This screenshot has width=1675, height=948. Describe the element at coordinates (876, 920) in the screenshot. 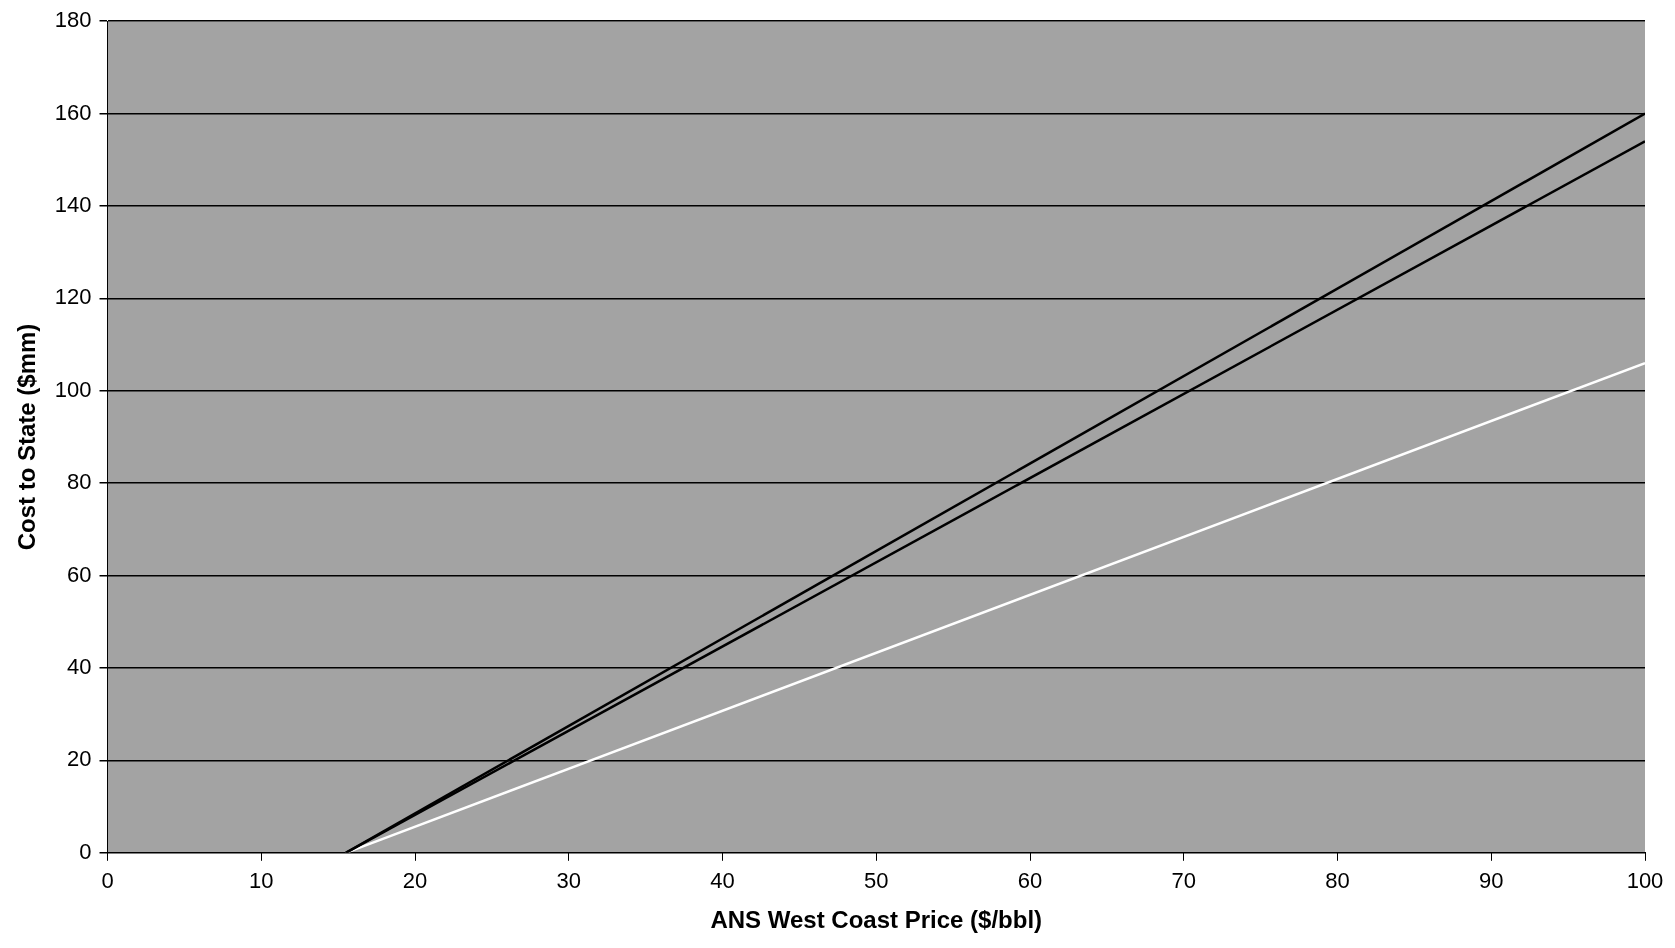

I see `x-axis-title: ANS West Coast Price ($/bbl)` at that location.